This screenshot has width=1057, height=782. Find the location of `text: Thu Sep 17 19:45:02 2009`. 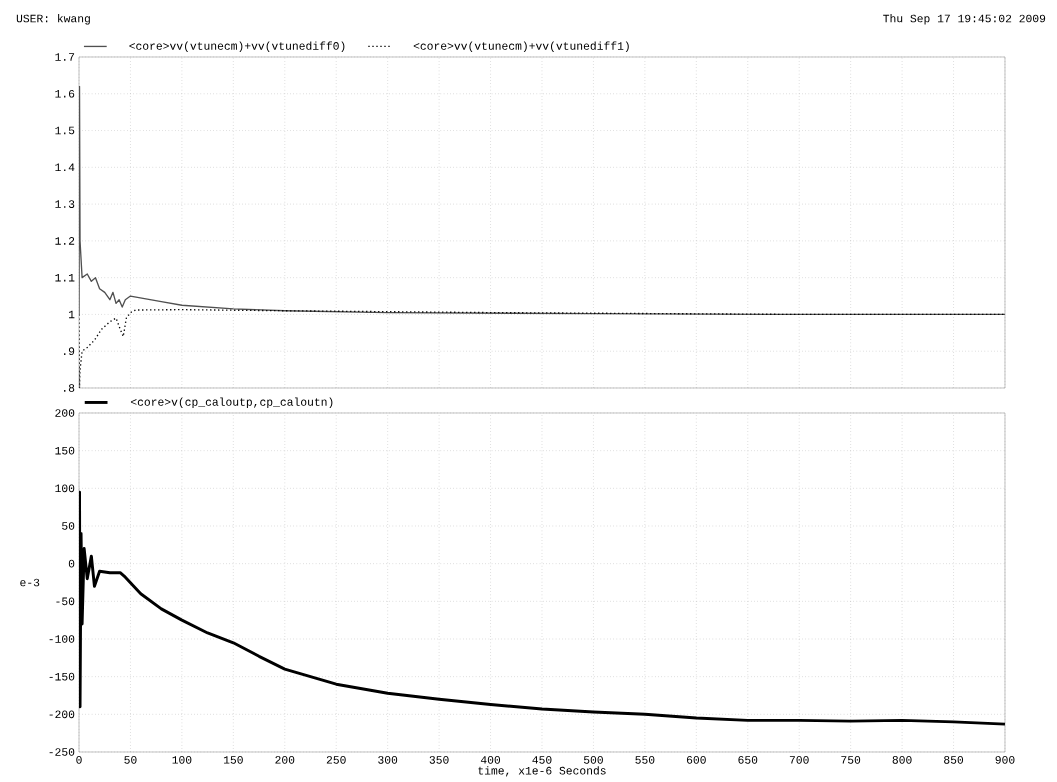

text: Thu Sep 17 19:45:02 2009 is located at coordinates (964, 19).